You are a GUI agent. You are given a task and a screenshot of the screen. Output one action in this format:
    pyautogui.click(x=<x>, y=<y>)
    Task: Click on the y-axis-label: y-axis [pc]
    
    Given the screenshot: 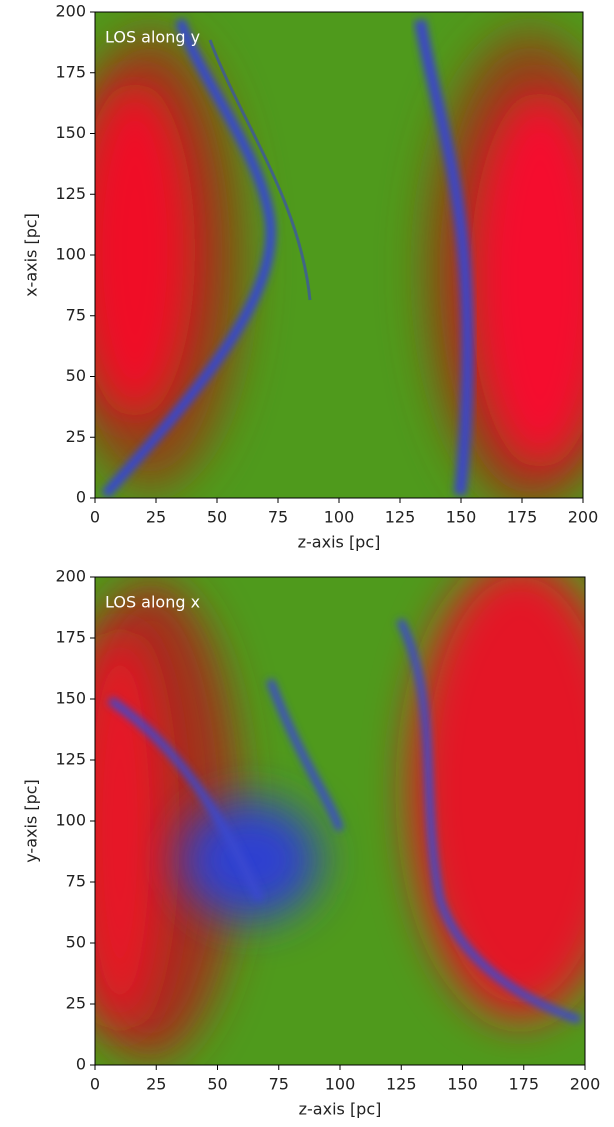 What is the action you would take?
    pyautogui.click(x=31, y=821)
    